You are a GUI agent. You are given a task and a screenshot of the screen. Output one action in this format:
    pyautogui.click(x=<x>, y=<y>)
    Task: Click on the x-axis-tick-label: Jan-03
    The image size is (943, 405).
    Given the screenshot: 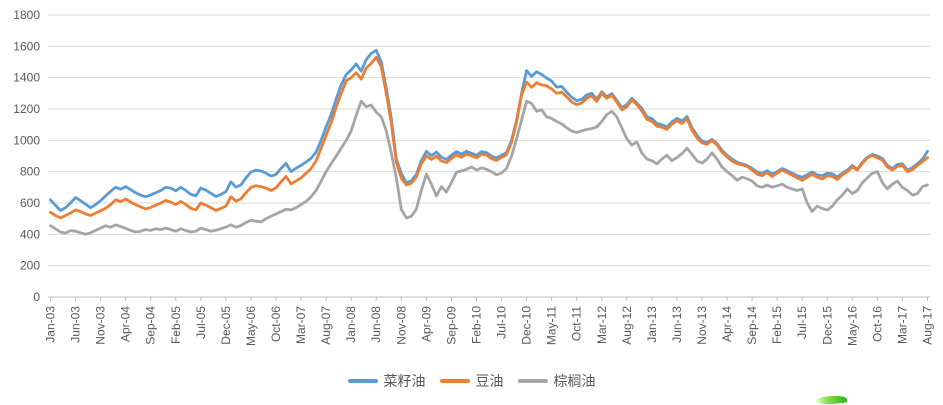 What is the action you would take?
    pyautogui.click(x=51, y=324)
    